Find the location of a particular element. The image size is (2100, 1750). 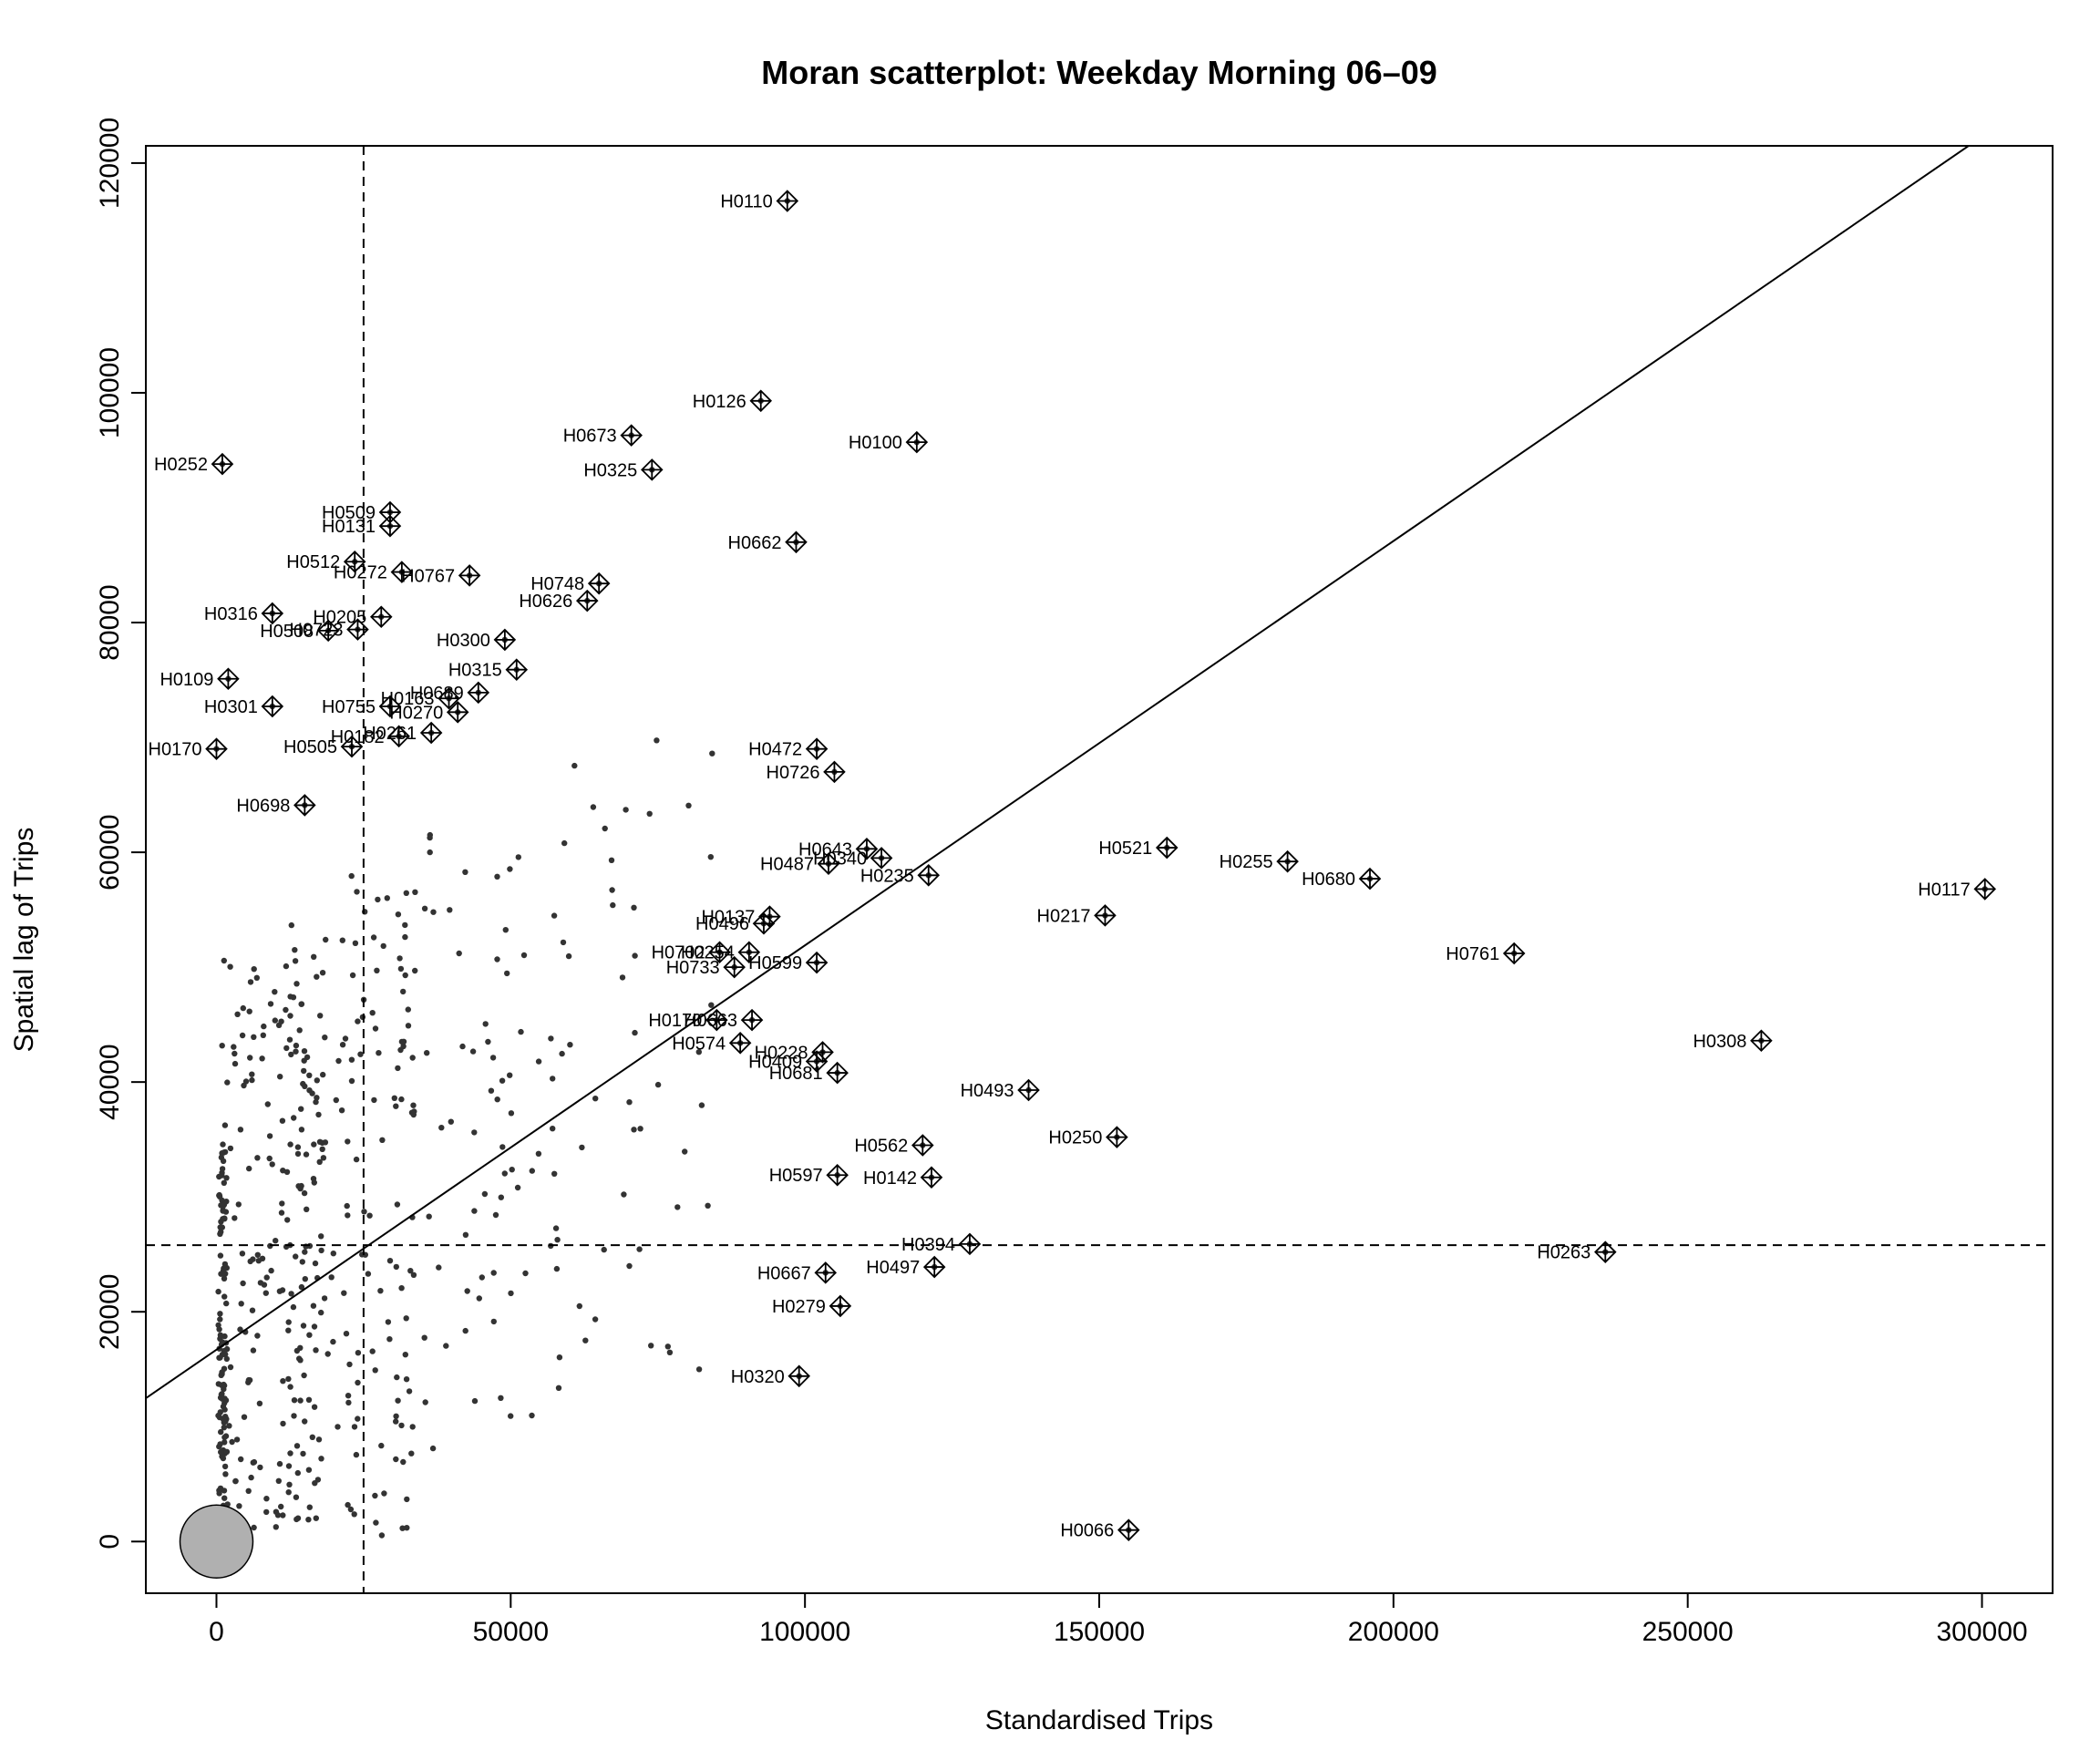

point-label: H0574 is located at coordinates (699, 1044).